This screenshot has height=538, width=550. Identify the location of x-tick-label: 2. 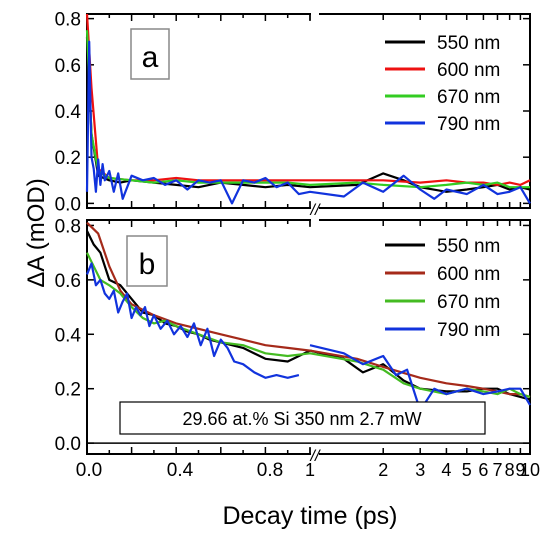
(383, 470).